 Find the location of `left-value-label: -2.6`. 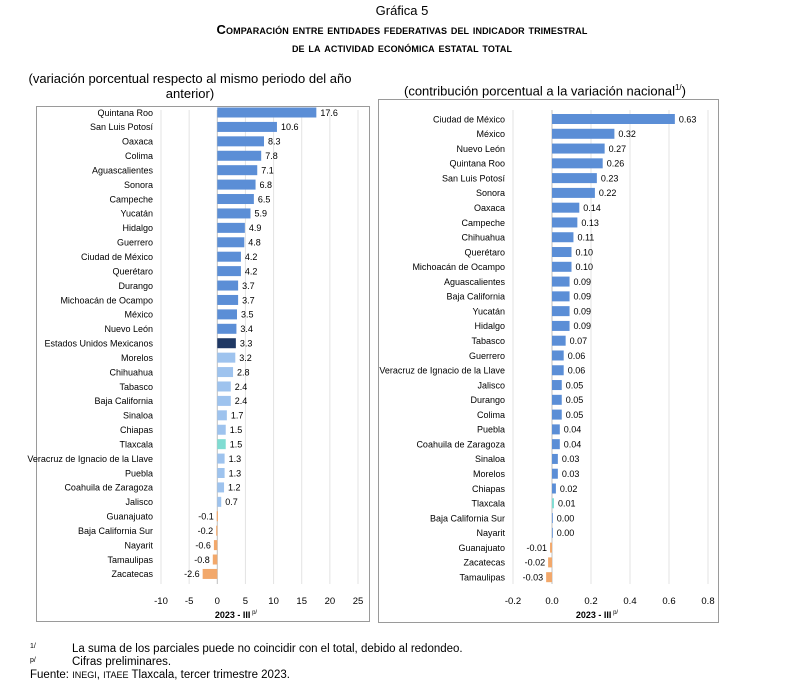

left-value-label: -2.6 is located at coordinates (192, 574).